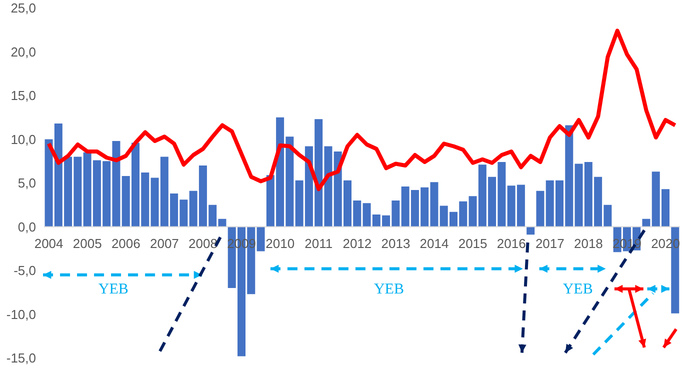  What do you see at coordinates (280, 243) in the screenshot?
I see `x-tick-label: 2010` at bounding box center [280, 243].